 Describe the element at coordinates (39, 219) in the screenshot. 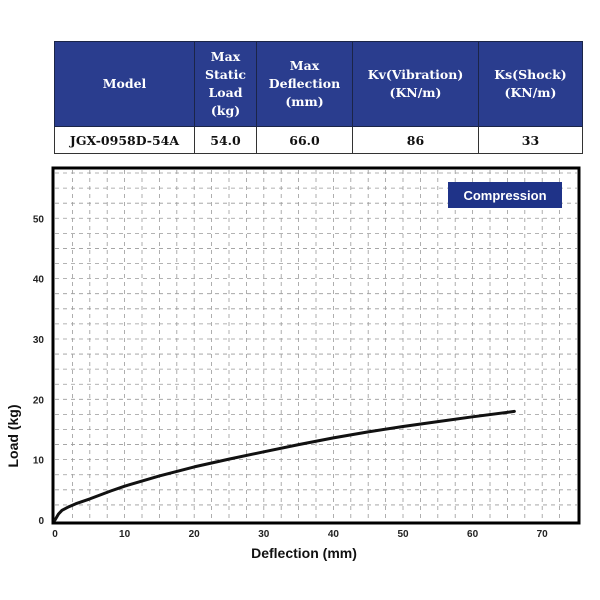

I see `y-tick-label: 50` at that location.